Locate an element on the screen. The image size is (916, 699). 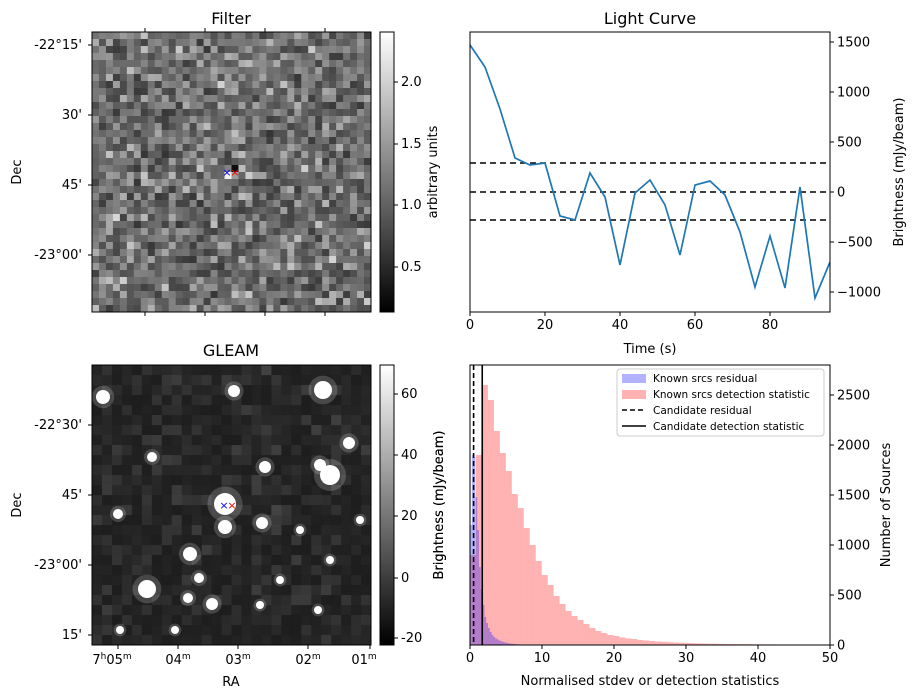
filter-colorbar-tick-label: 1.0 is located at coordinates (411, 205).